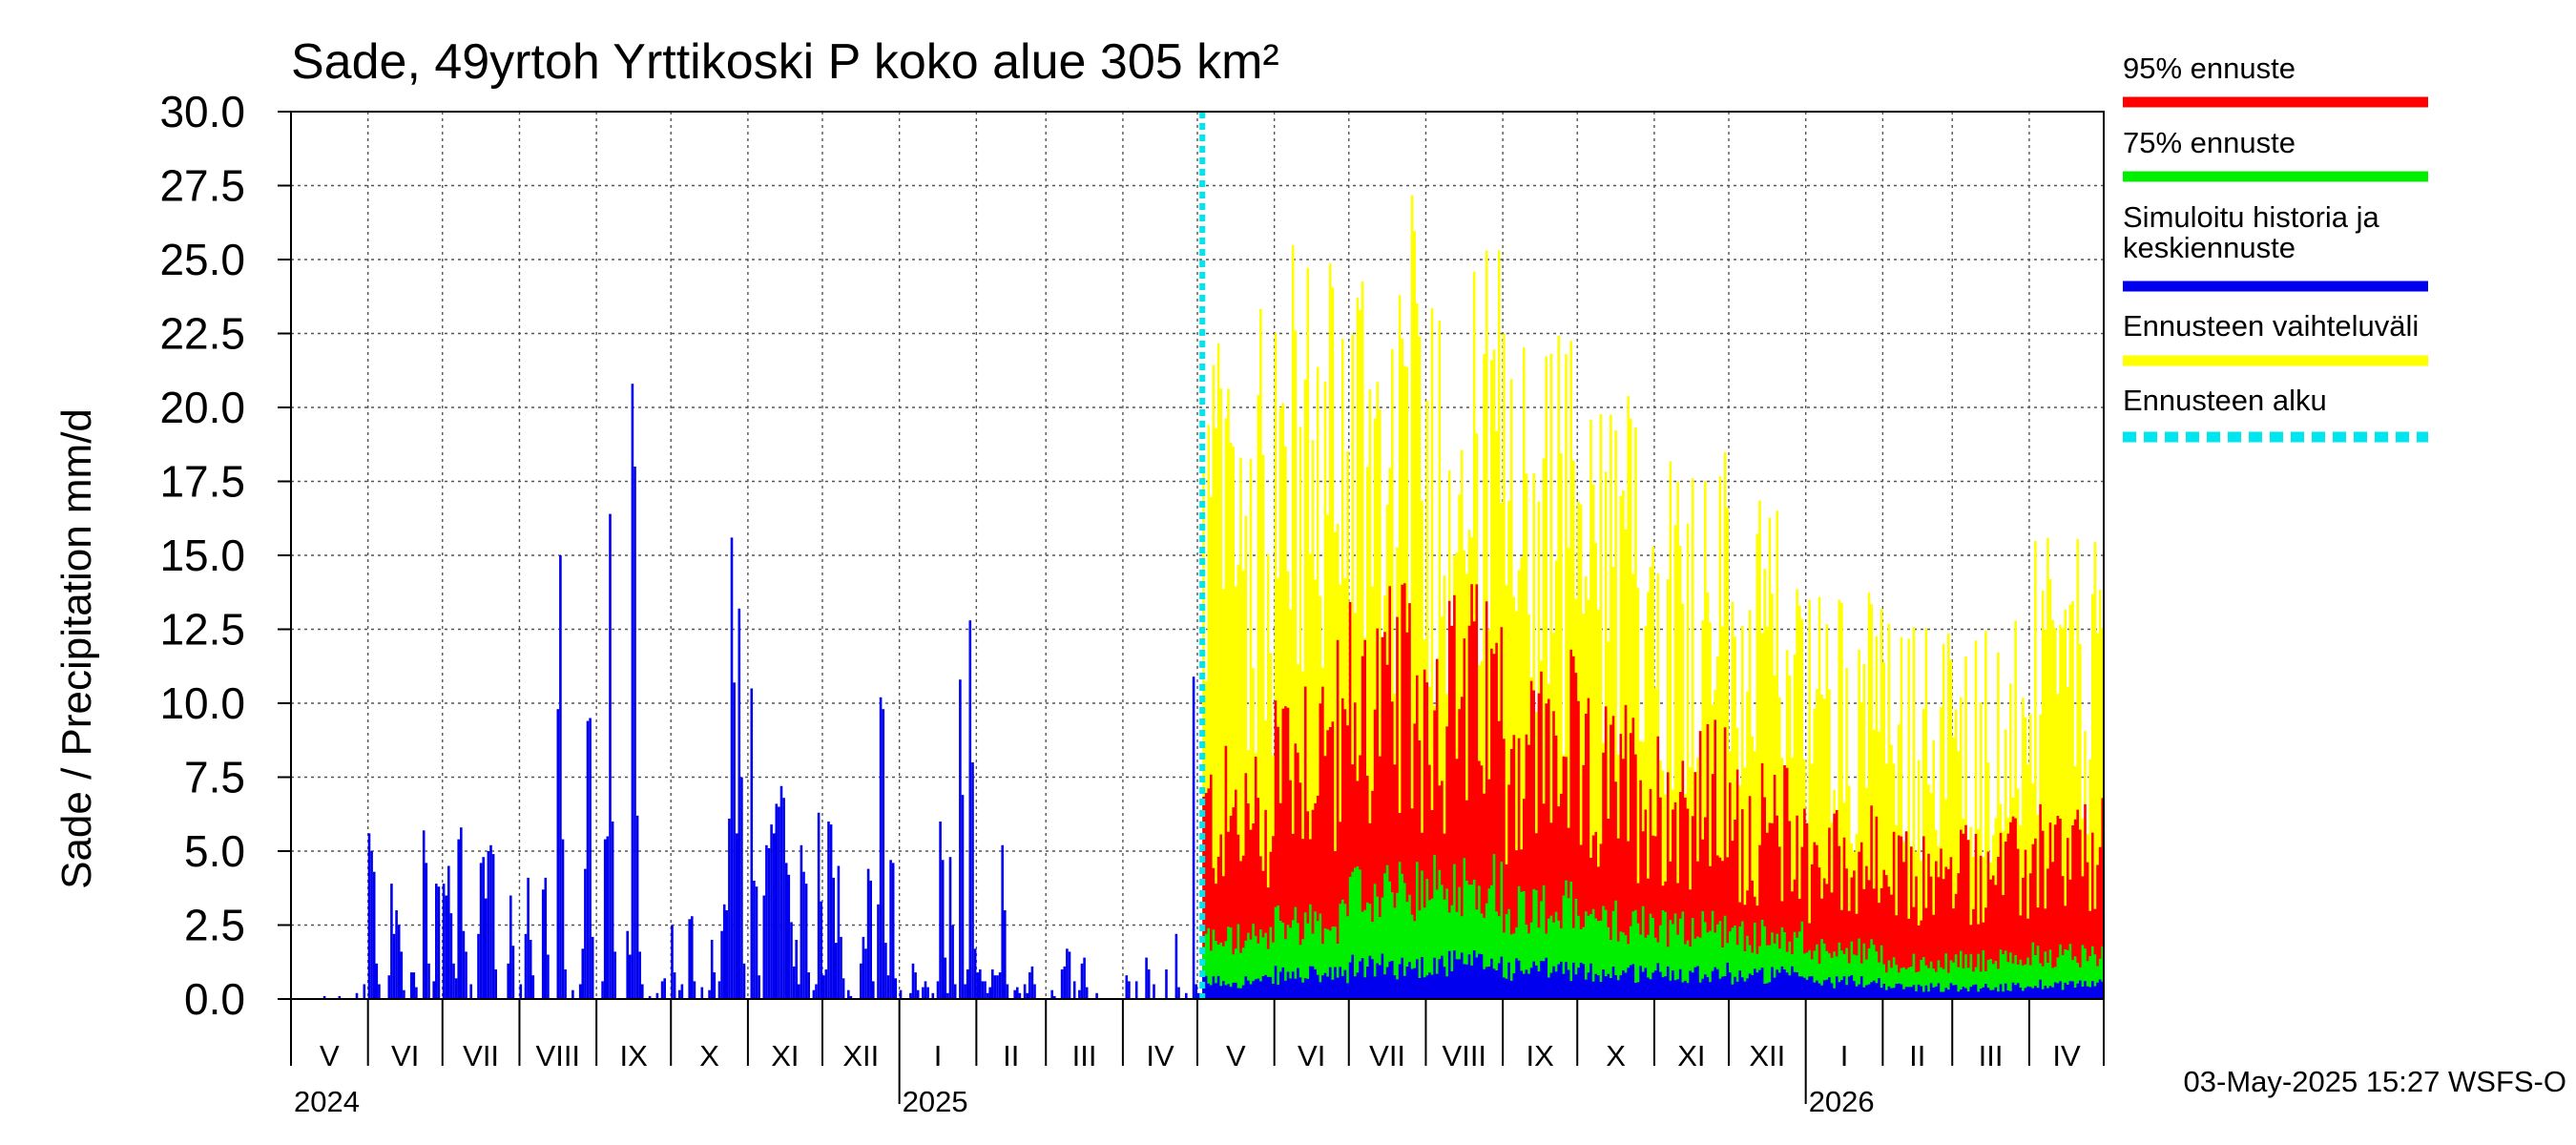 The image size is (2576, 1145). What do you see at coordinates (1616, 1055) in the screenshot?
I see `x-month-label: X` at bounding box center [1616, 1055].